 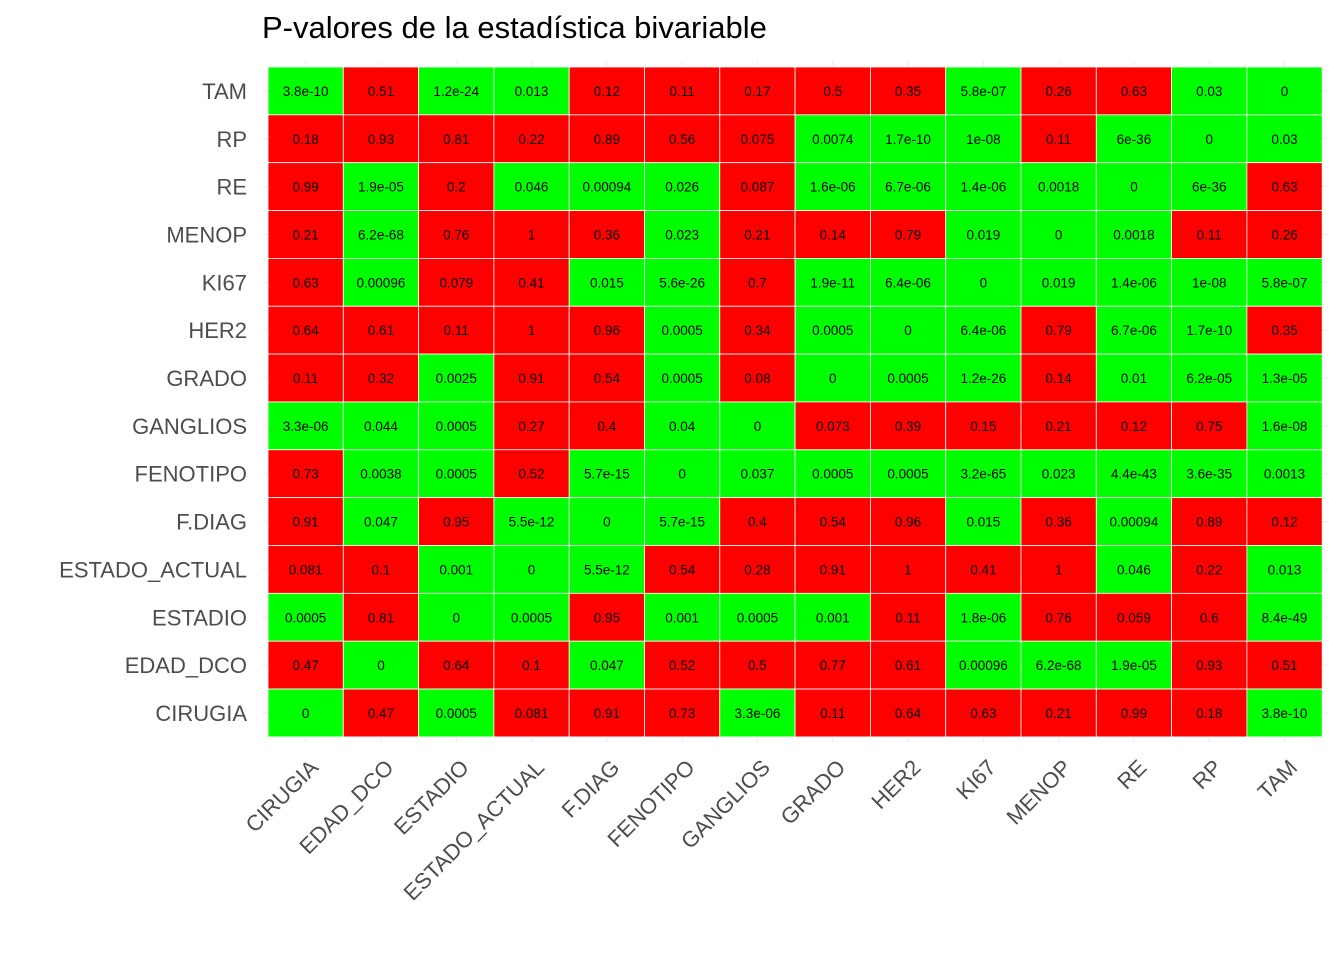 I want to click on x-tick-label: GRADO, so click(x=813, y=792).